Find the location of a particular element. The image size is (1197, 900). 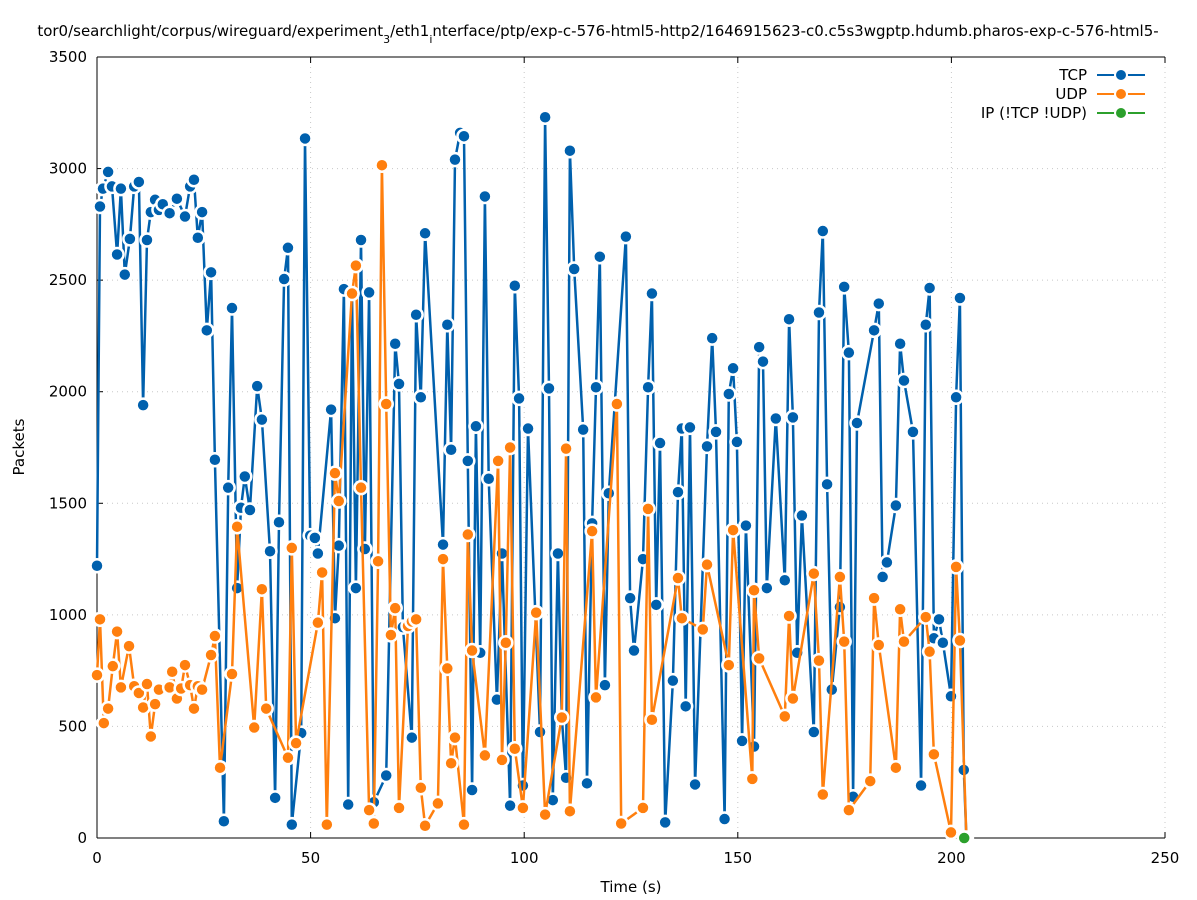

y-tick-label: 3500 is located at coordinates (68, 57).